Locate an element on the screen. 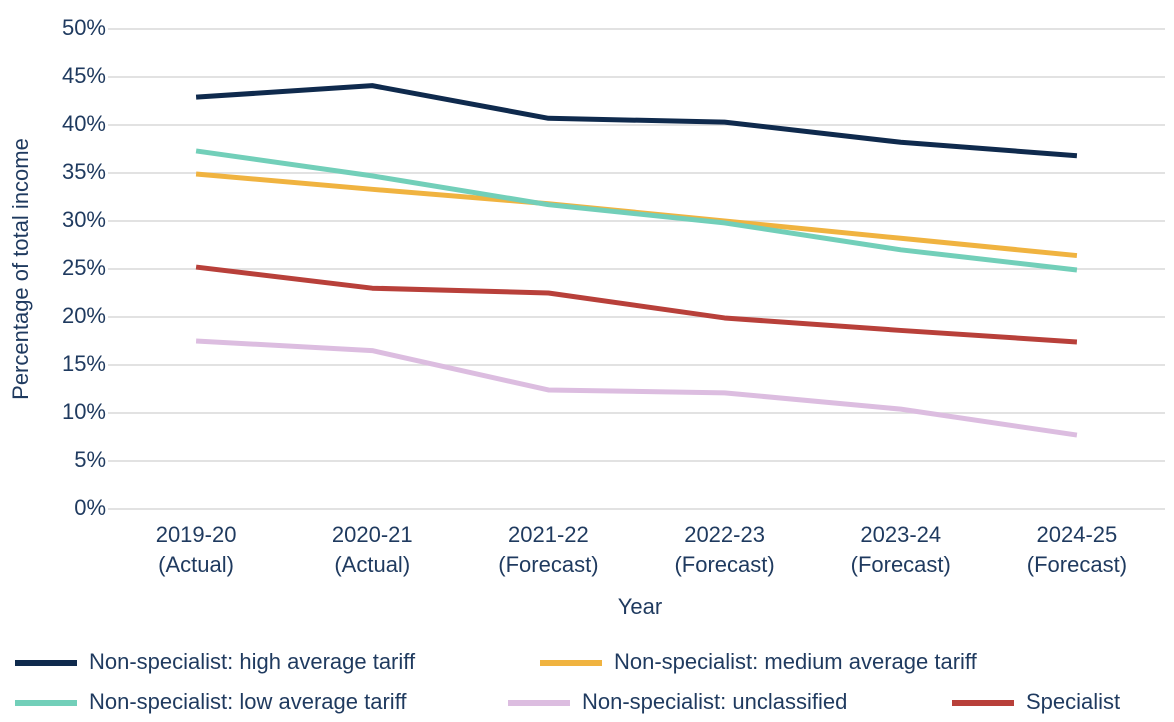  y-tick-label: 40% is located at coordinates (84, 123).